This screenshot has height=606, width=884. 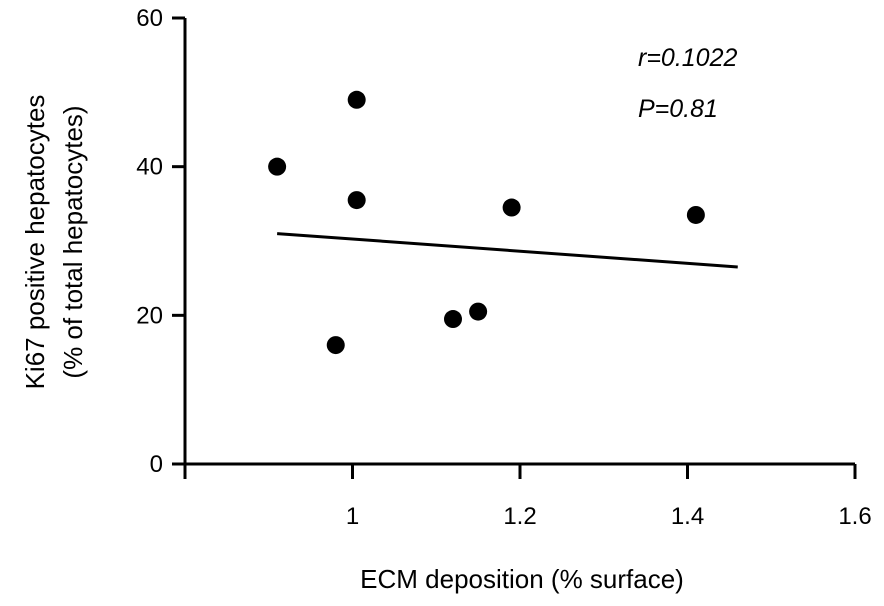 What do you see at coordinates (149, 18) in the screenshot?
I see `y-tick-label: 60` at bounding box center [149, 18].